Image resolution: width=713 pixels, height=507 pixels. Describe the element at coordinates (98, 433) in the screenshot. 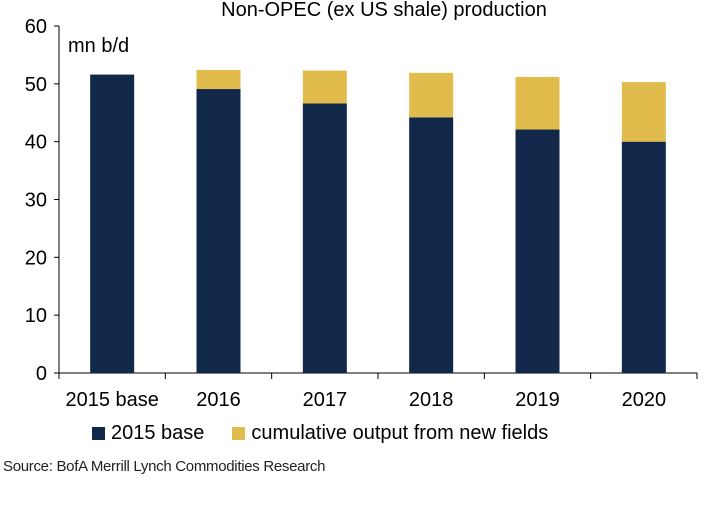

I see `legend-swatch-base` at that location.